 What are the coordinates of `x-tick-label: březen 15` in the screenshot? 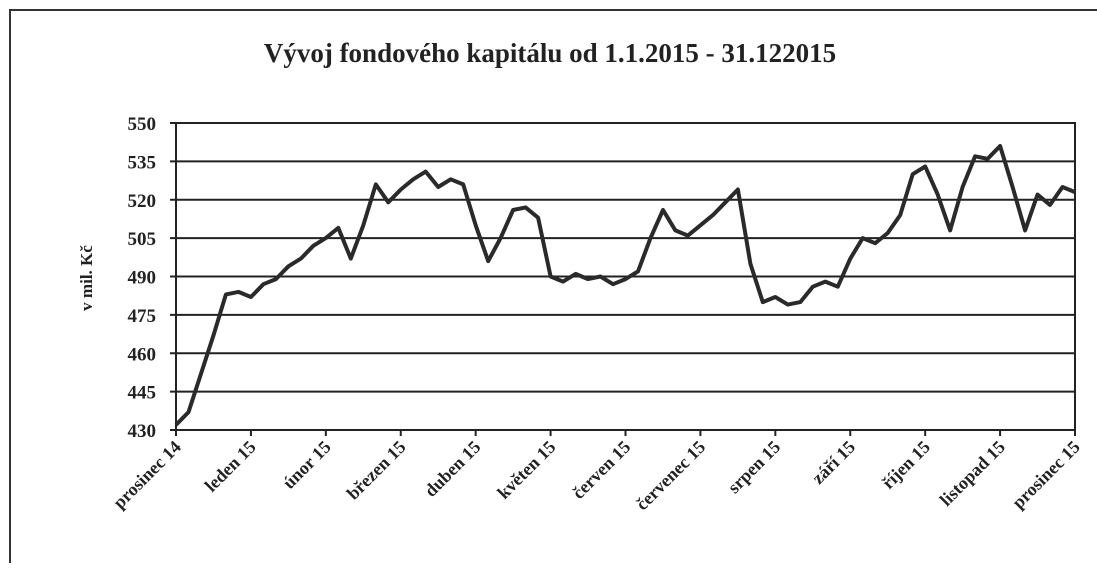 It's located at (376, 470).